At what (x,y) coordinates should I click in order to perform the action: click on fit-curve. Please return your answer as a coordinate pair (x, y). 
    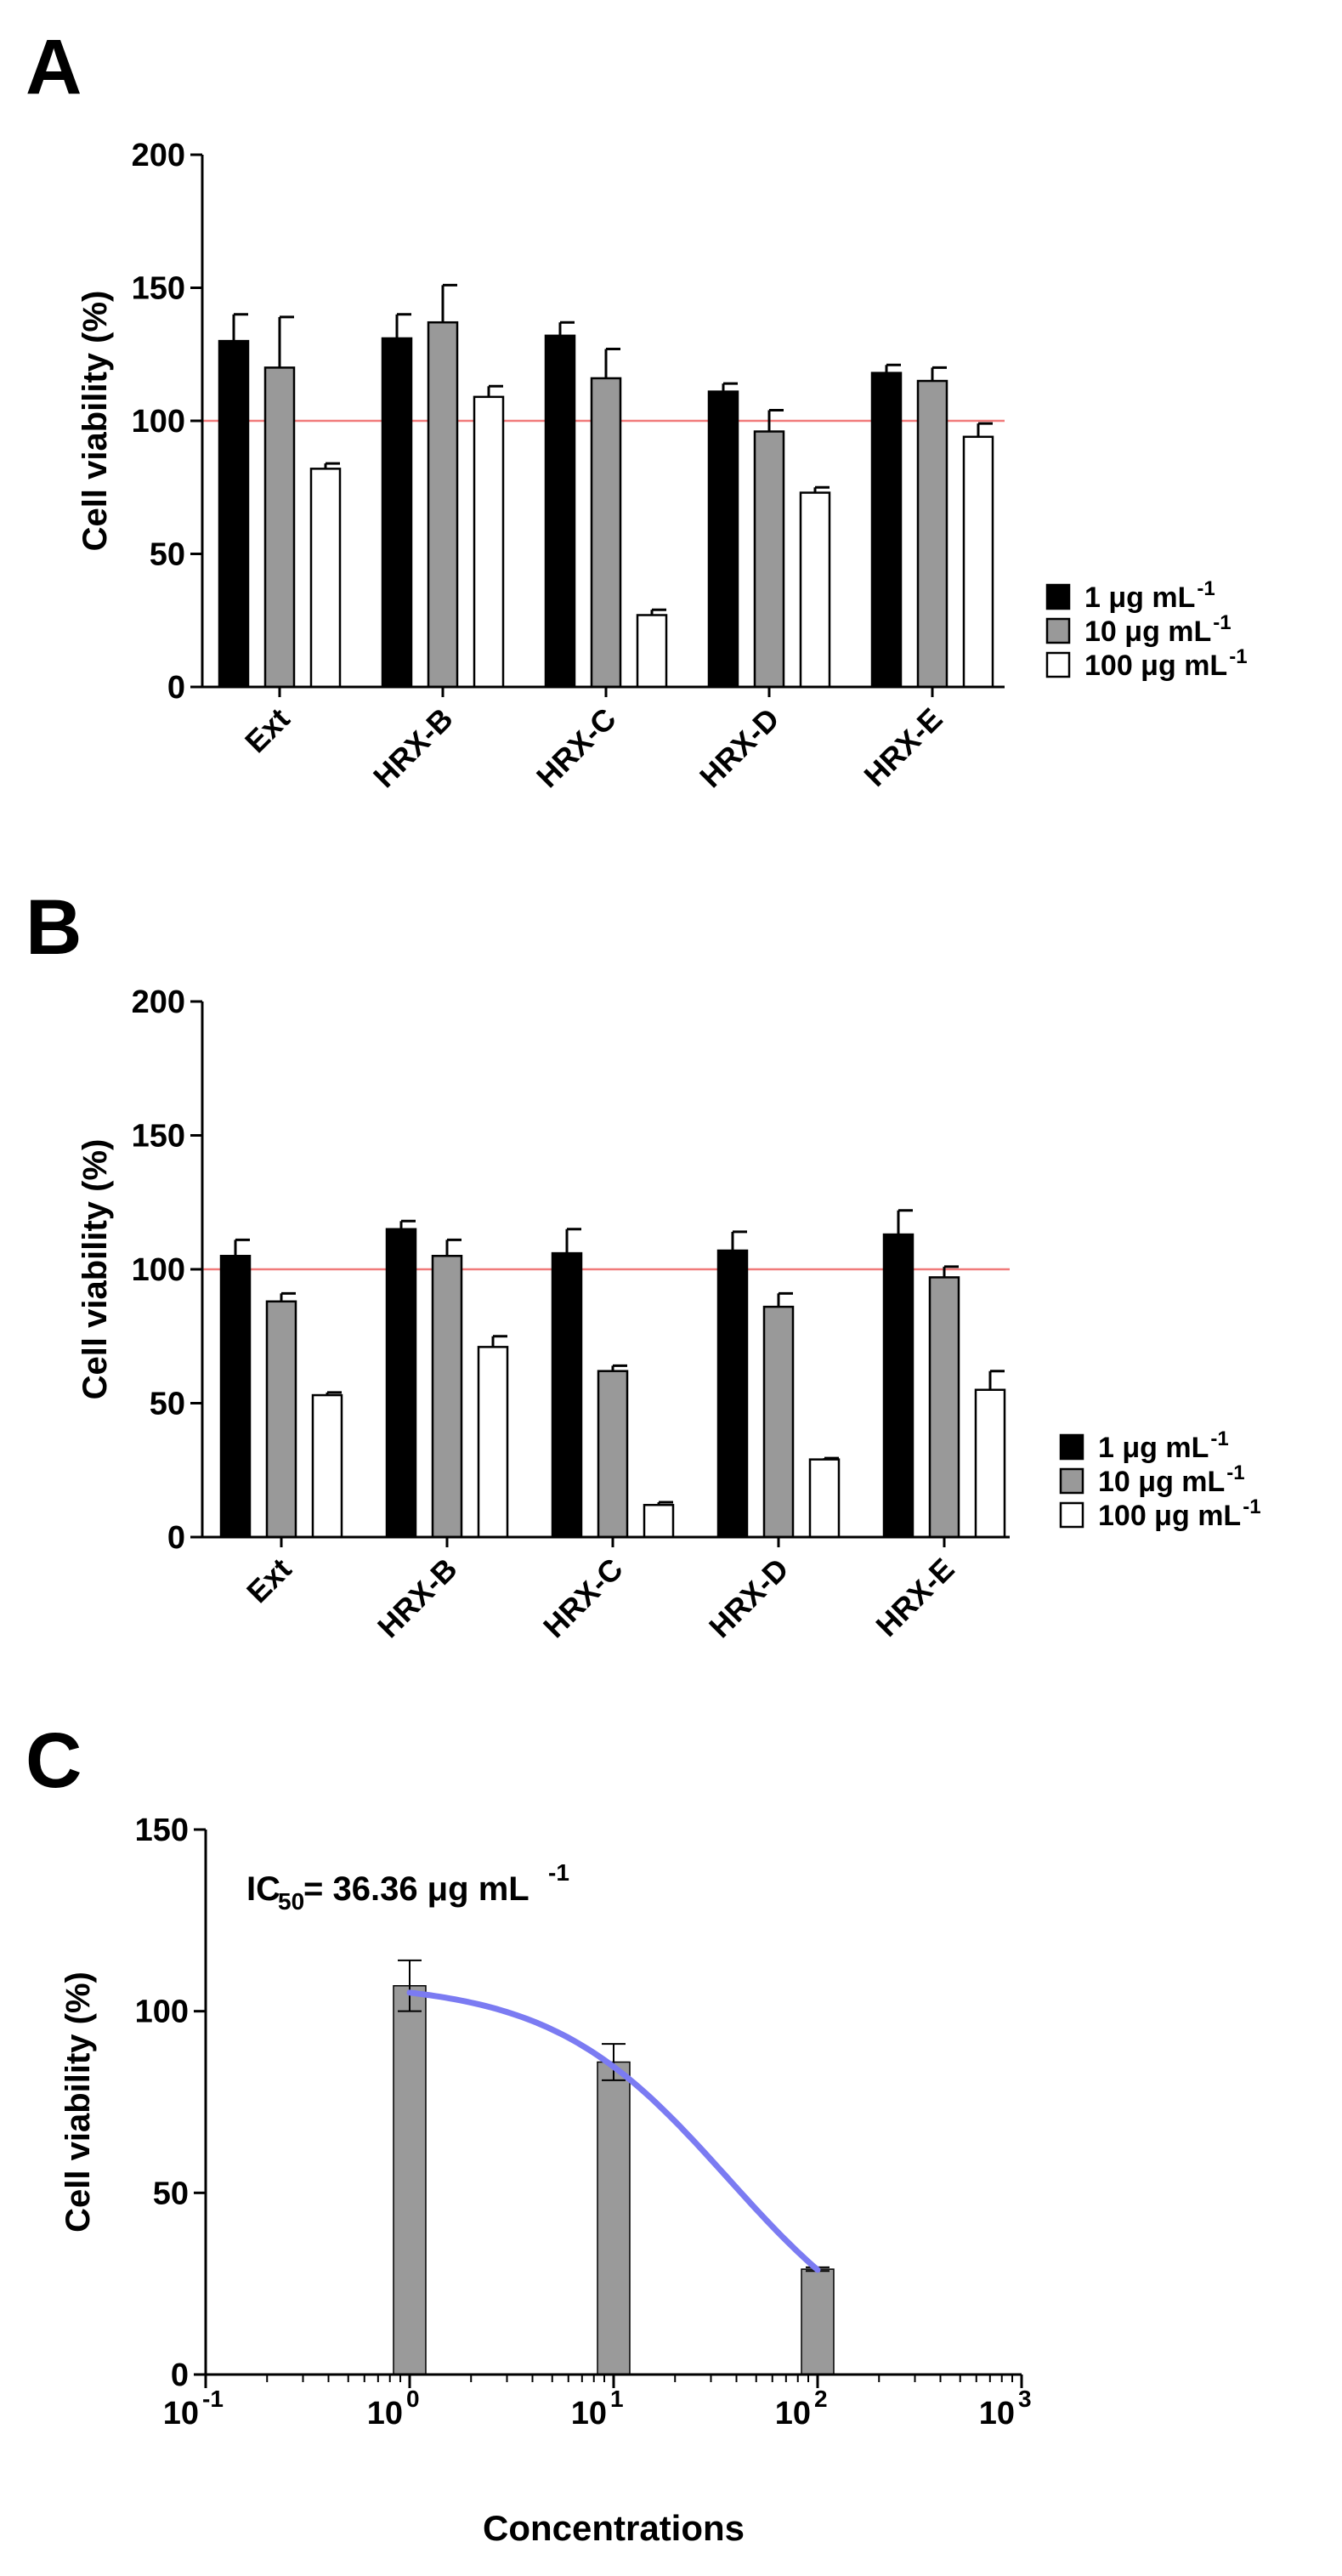
    Looking at the image, I should click on (613, 2131).